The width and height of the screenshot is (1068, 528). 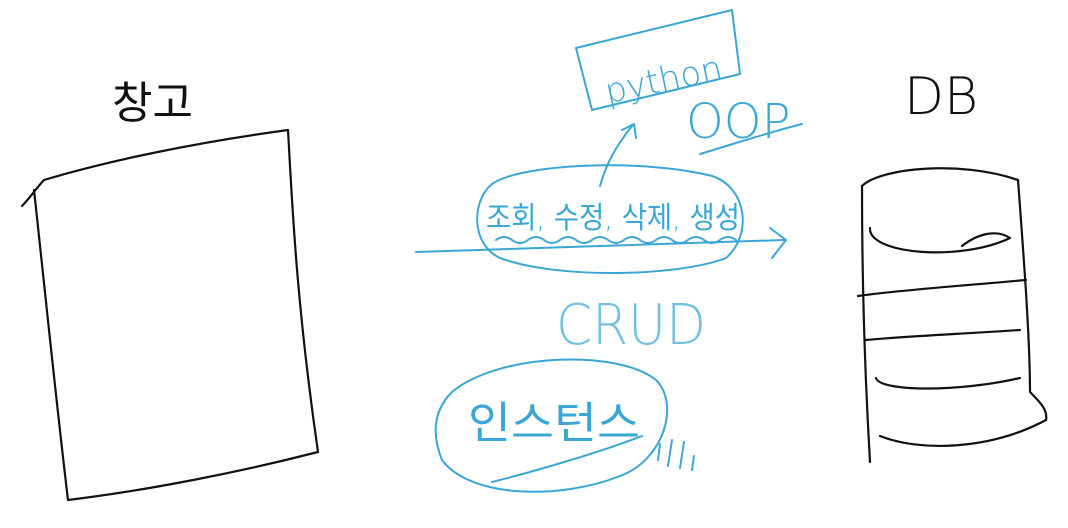 I want to click on db-bottom, so click(x=963, y=432).